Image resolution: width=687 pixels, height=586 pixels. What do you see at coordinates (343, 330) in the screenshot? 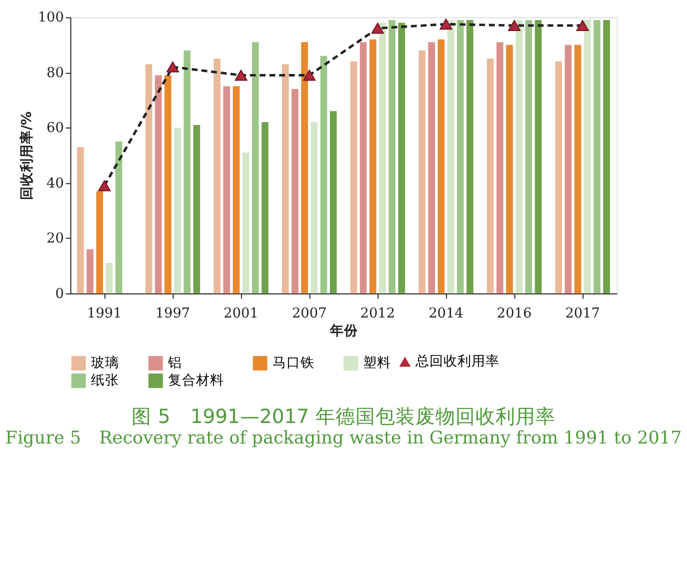
I see `x-axis-title: 年份` at bounding box center [343, 330].